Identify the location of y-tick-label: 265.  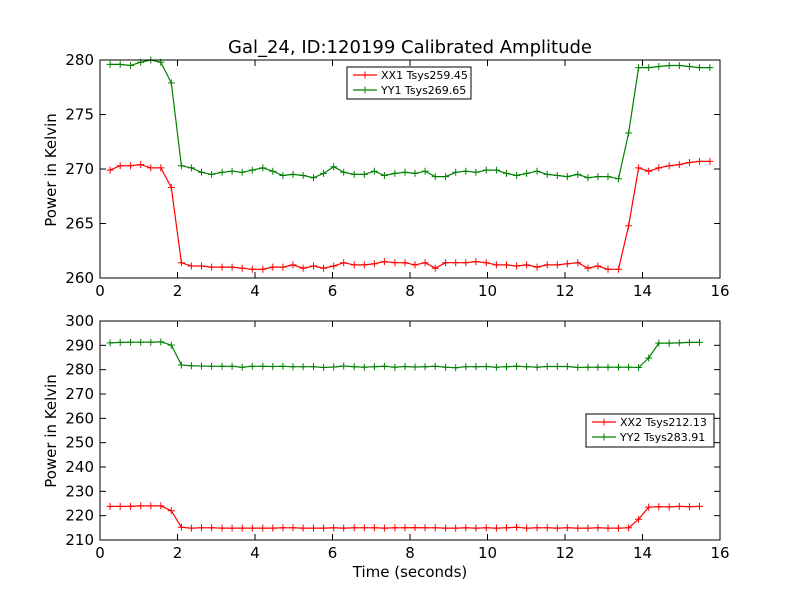
(79, 224).